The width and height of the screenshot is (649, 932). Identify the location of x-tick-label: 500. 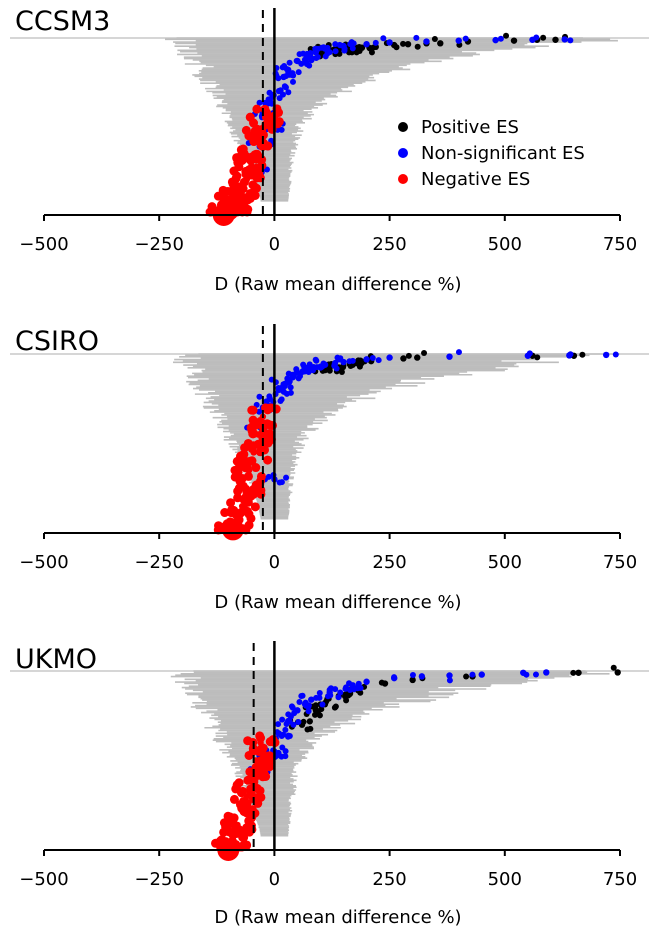
(505, 879).